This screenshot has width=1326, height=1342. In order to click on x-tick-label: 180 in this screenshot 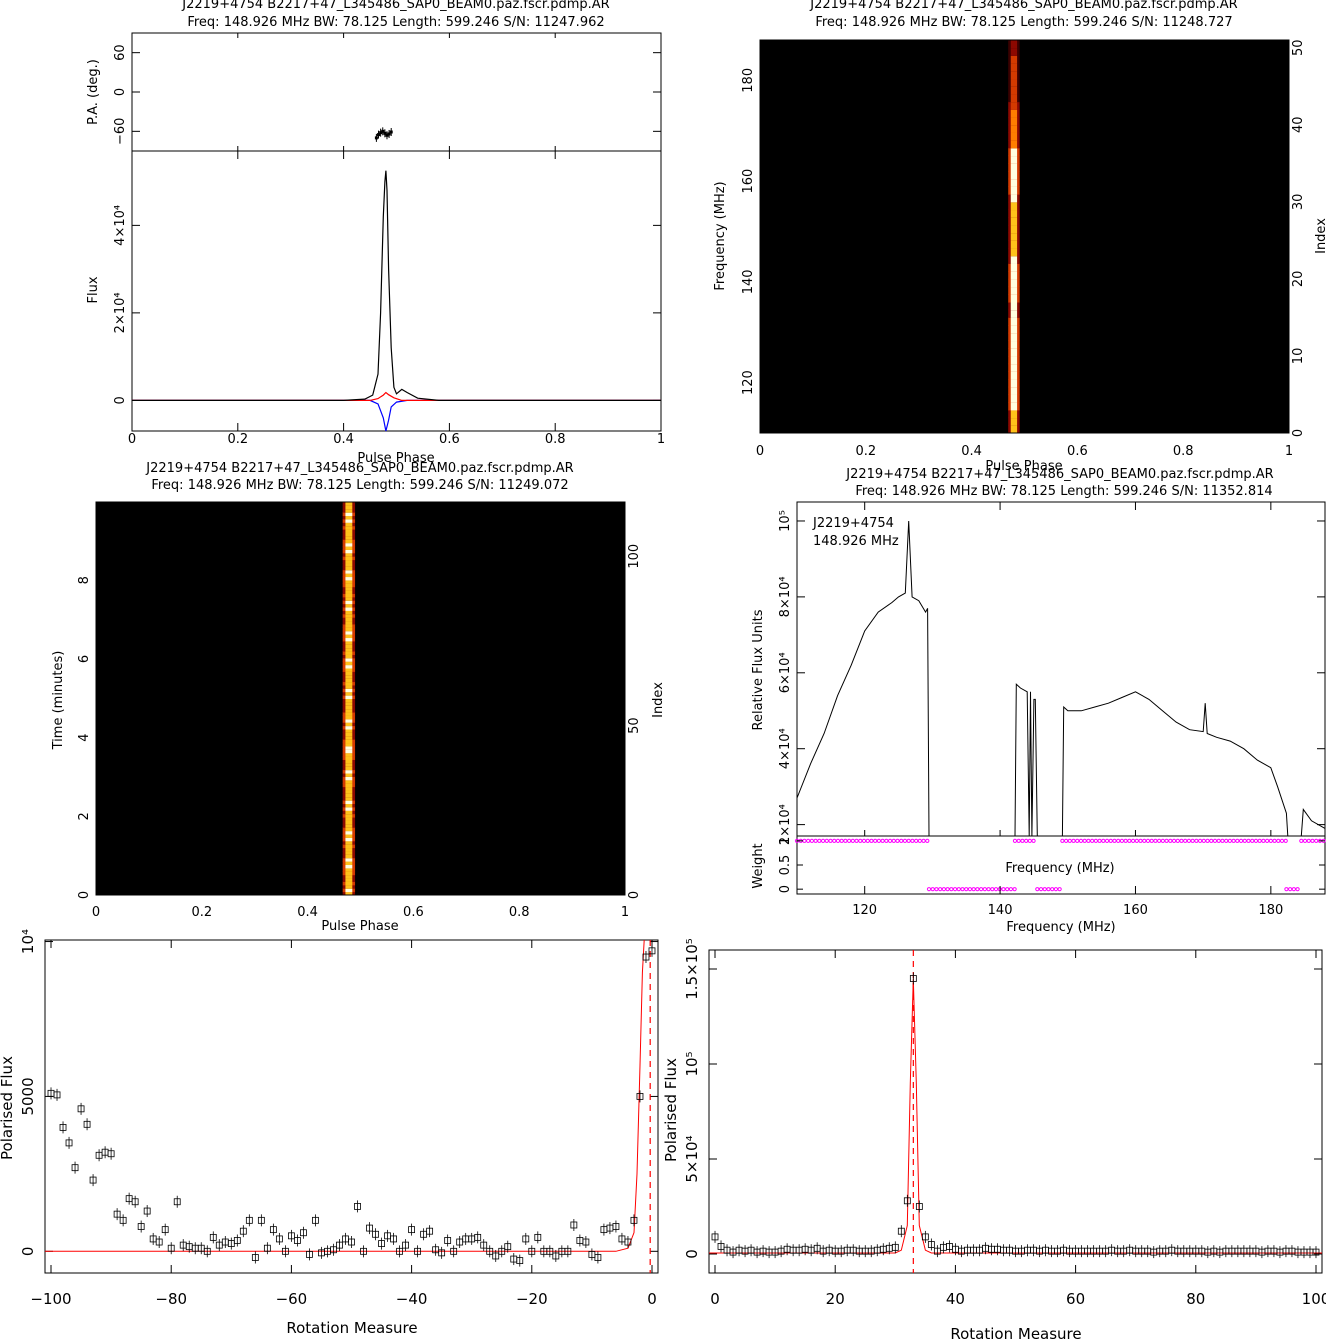, I will do `click(1270, 910)`.